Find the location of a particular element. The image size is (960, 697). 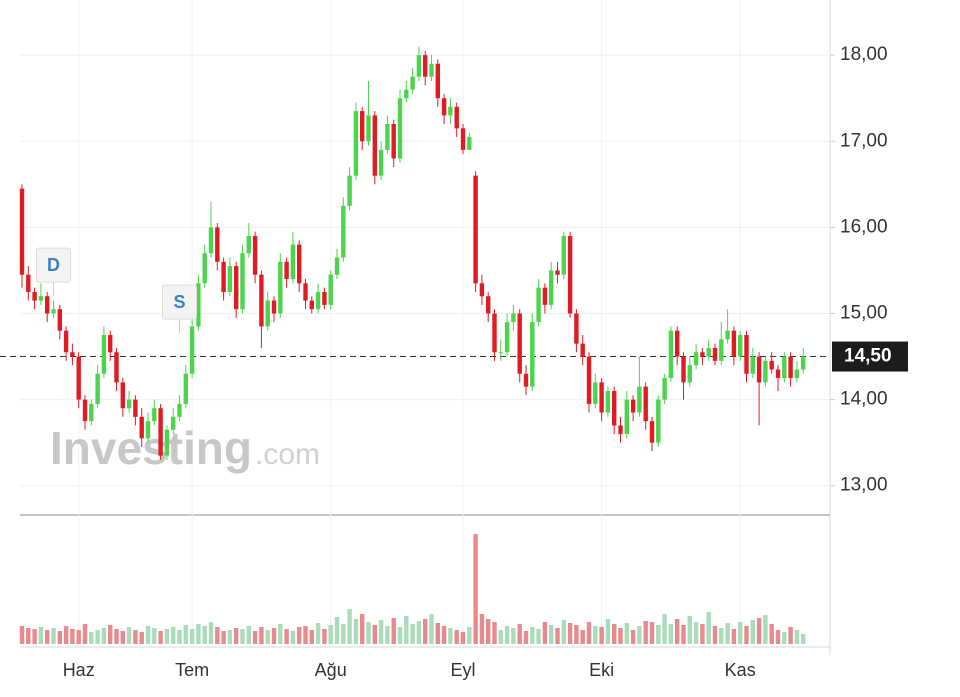

annotation-box is located at coordinates (179, 302).